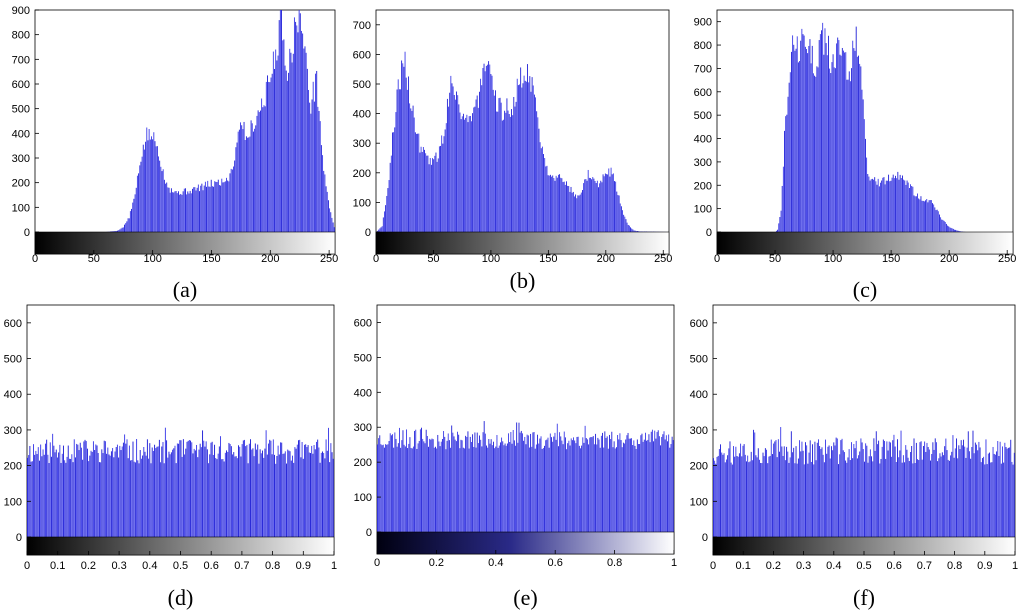 The image size is (1024, 614). I want to click on colorbar, so click(525, 543).